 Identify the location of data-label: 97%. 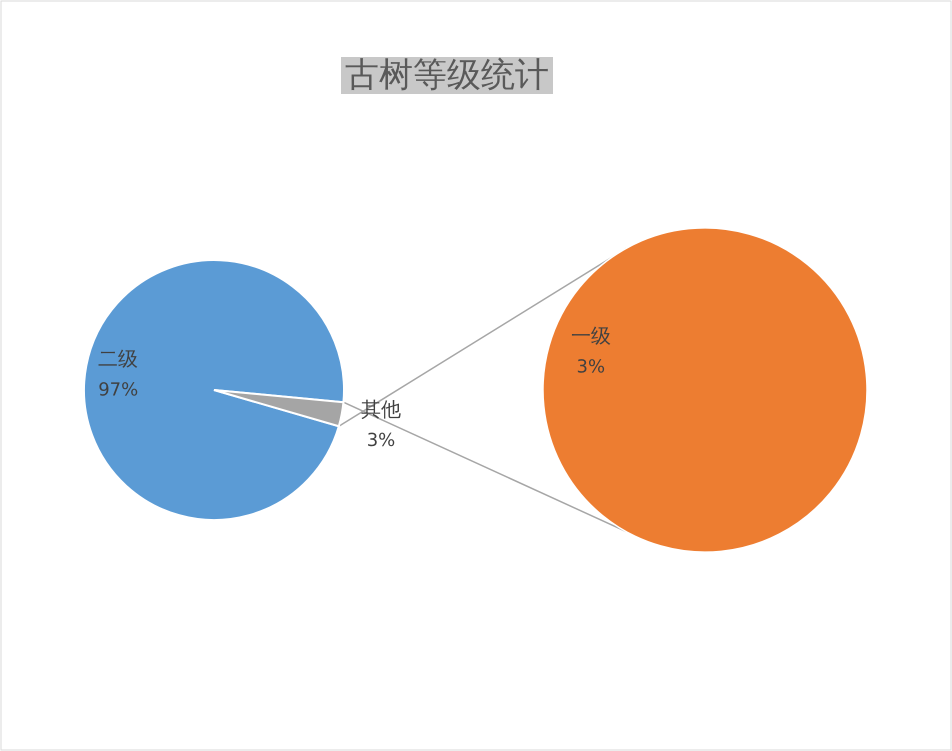
(118, 390).